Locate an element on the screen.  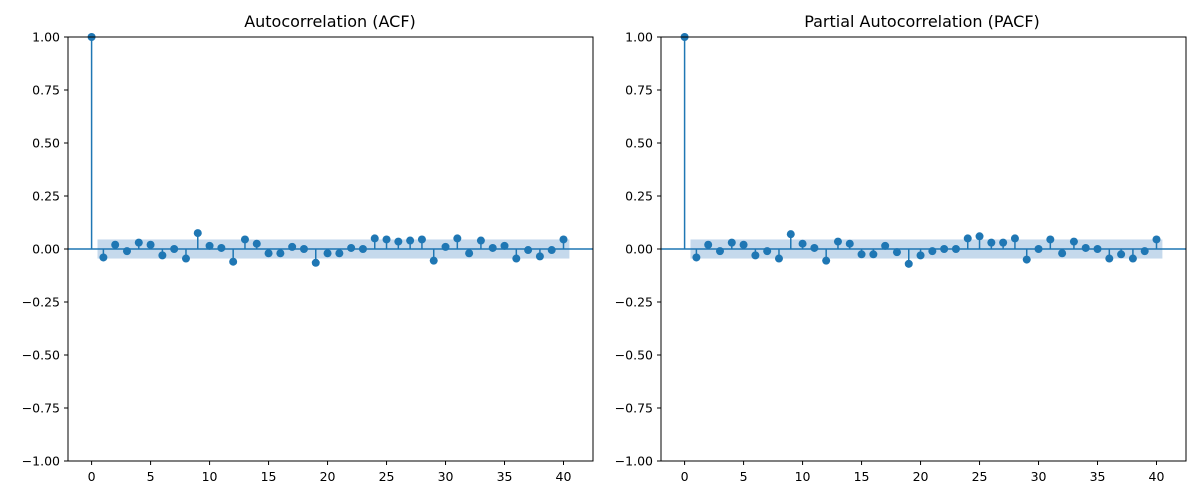
pacf-xtick-label: 0 is located at coordinates (685, 476).